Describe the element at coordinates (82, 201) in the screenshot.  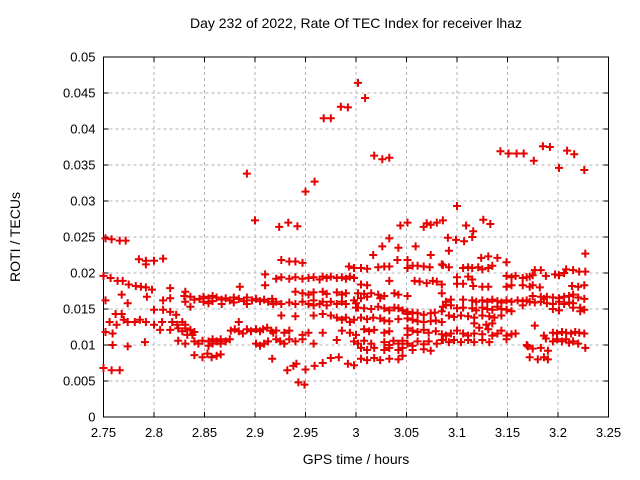
I see `y-tick-label: 0.03` at that location.